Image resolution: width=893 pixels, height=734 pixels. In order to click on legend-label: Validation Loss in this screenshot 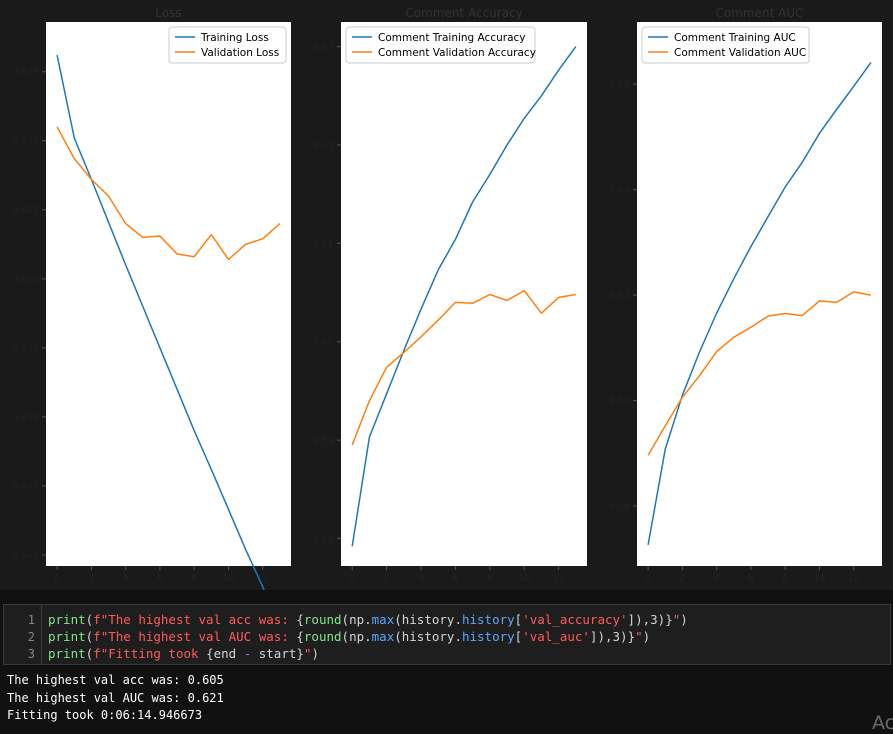, I will do `click(240, 53)`.